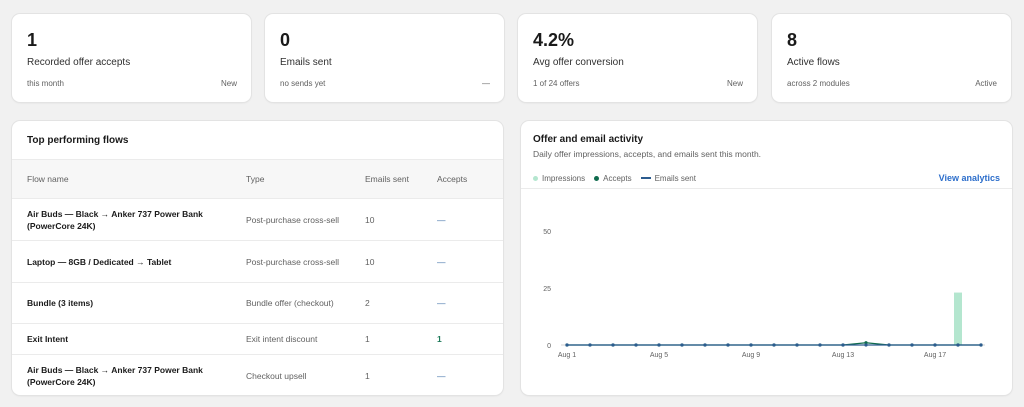  What do you see at coordinates (578, 62) in the screenshot?
I see `stat-label: Avg offer conversion` at bounding box center [578, 62].